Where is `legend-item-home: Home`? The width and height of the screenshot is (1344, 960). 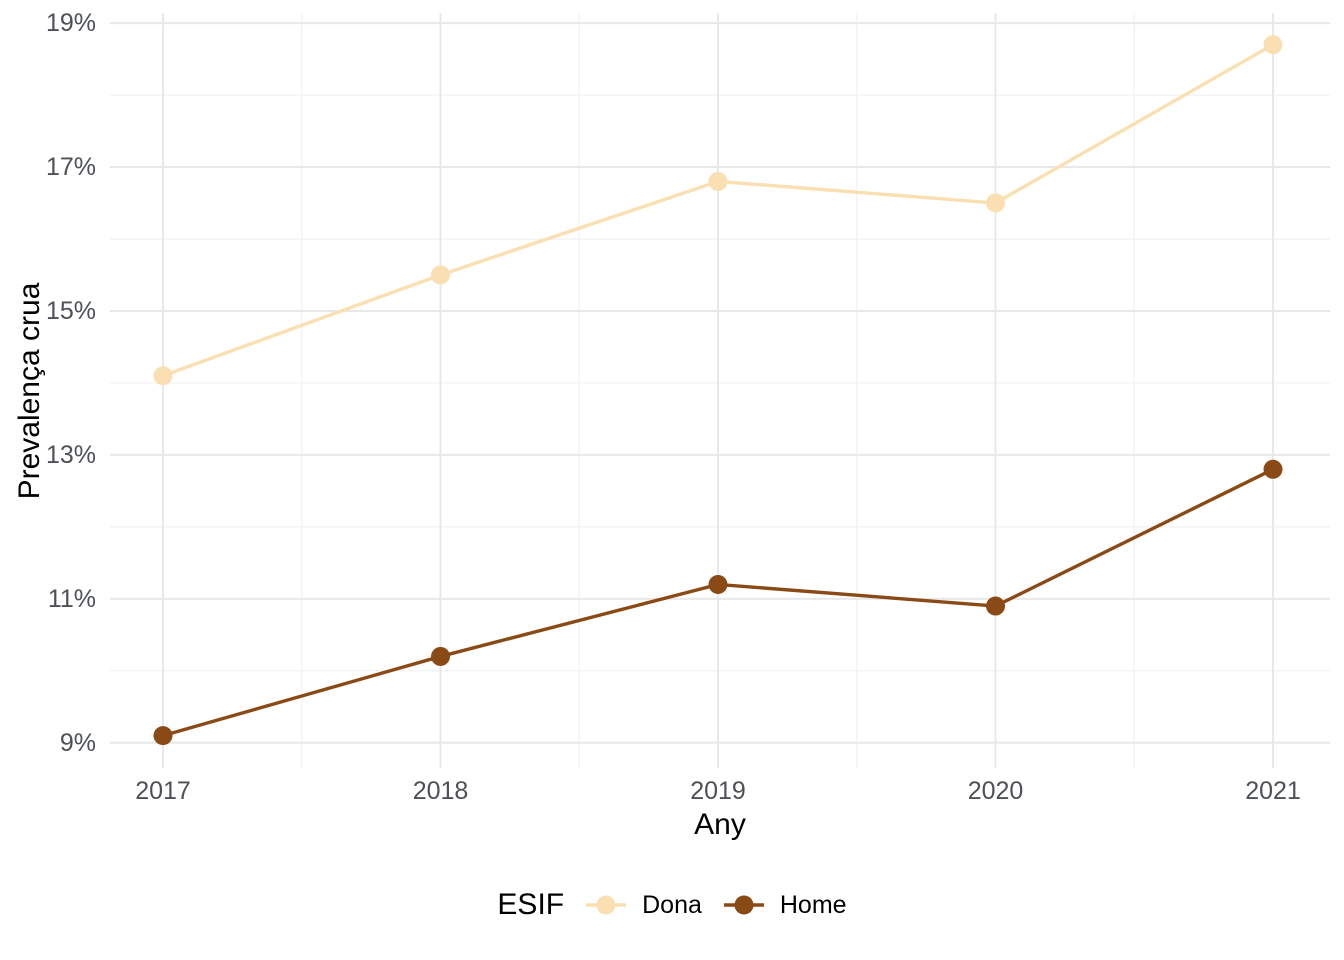 legend-item-home: Home is located at coordinates (785, 905).